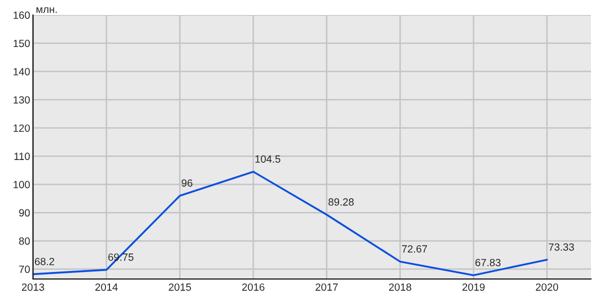  What do you see at coordinates (106, 287) in the screenshot?
I see `x-tick-label: 2014` at bounding box center [106, 287].